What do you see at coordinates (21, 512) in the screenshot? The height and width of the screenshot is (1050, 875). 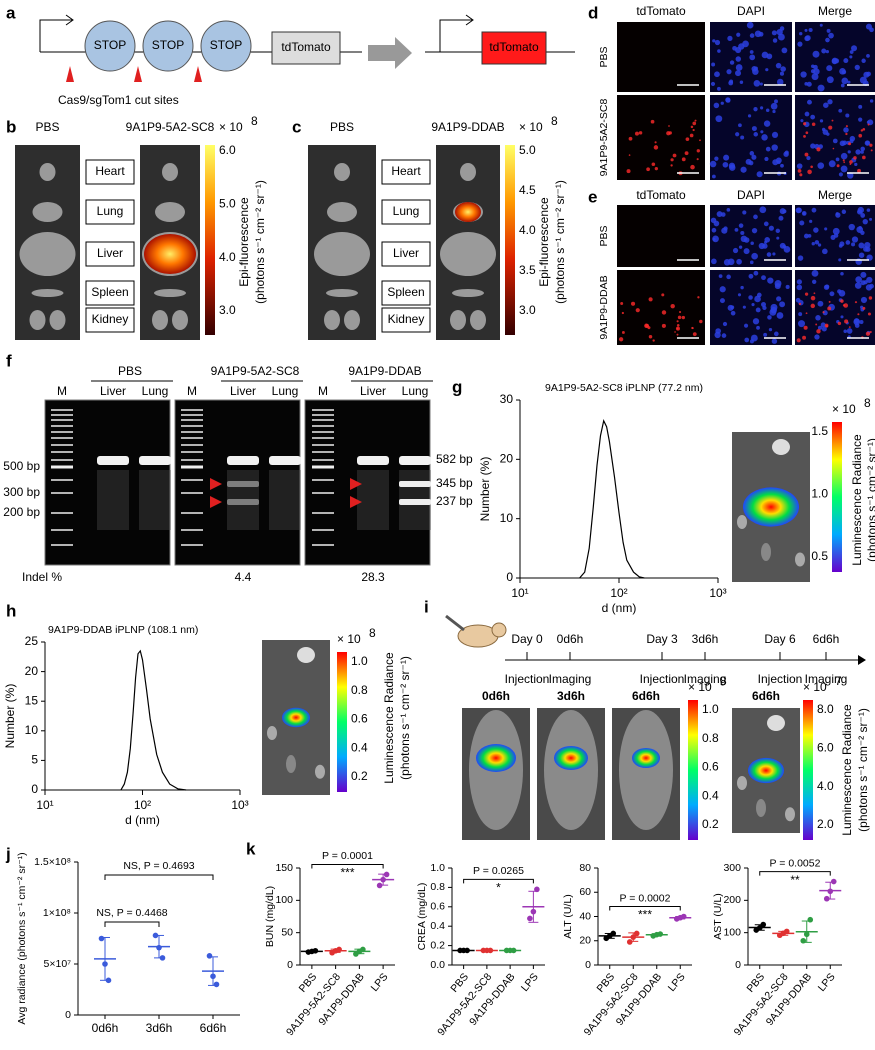 I see `size-label: 200 bp` at bounding box center [21, 512].